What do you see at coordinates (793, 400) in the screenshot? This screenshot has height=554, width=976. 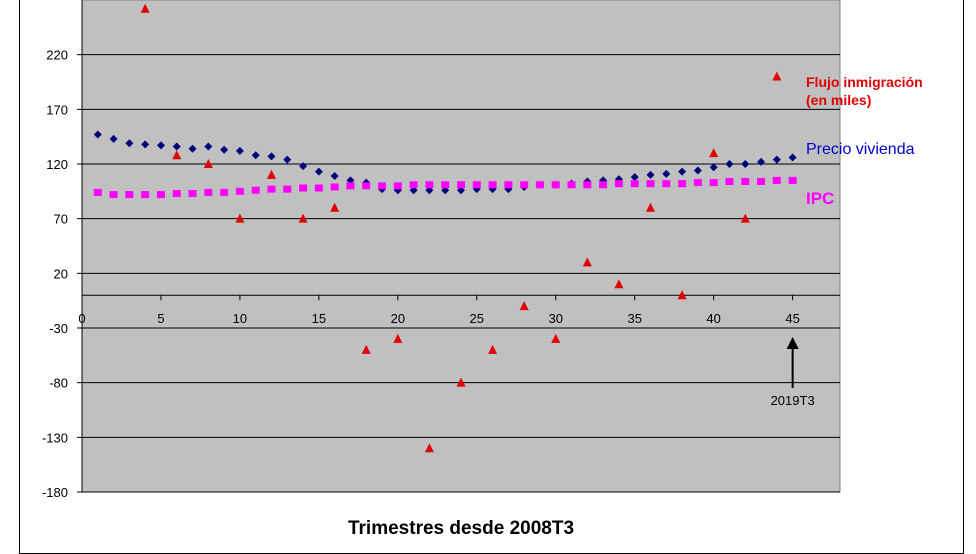 I see `annotation-label: 2019T3` at bounding box center [793, 400].